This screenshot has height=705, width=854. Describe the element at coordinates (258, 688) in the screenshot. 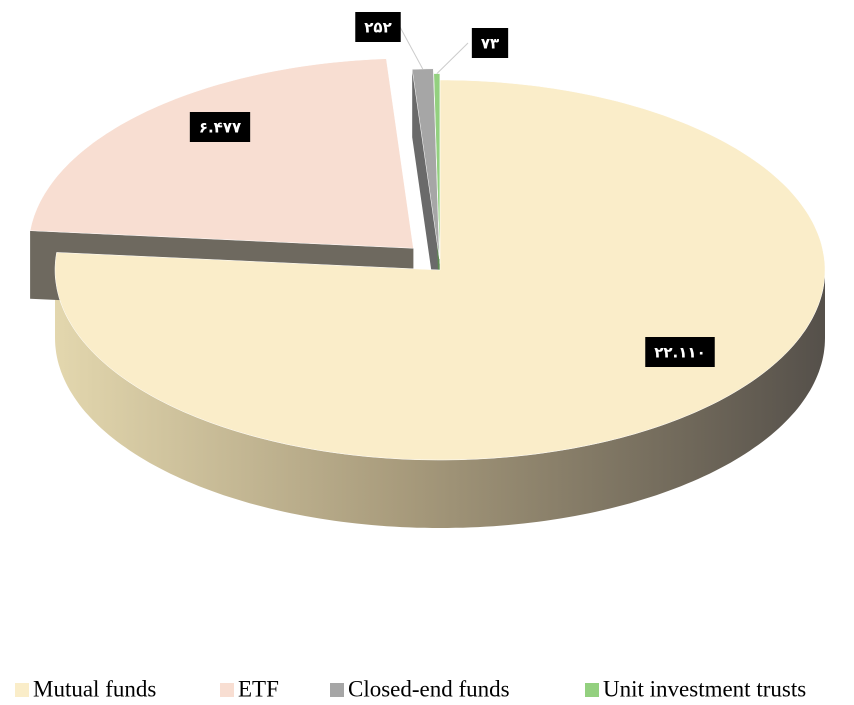

I see `legend-label: ETF` at that location.